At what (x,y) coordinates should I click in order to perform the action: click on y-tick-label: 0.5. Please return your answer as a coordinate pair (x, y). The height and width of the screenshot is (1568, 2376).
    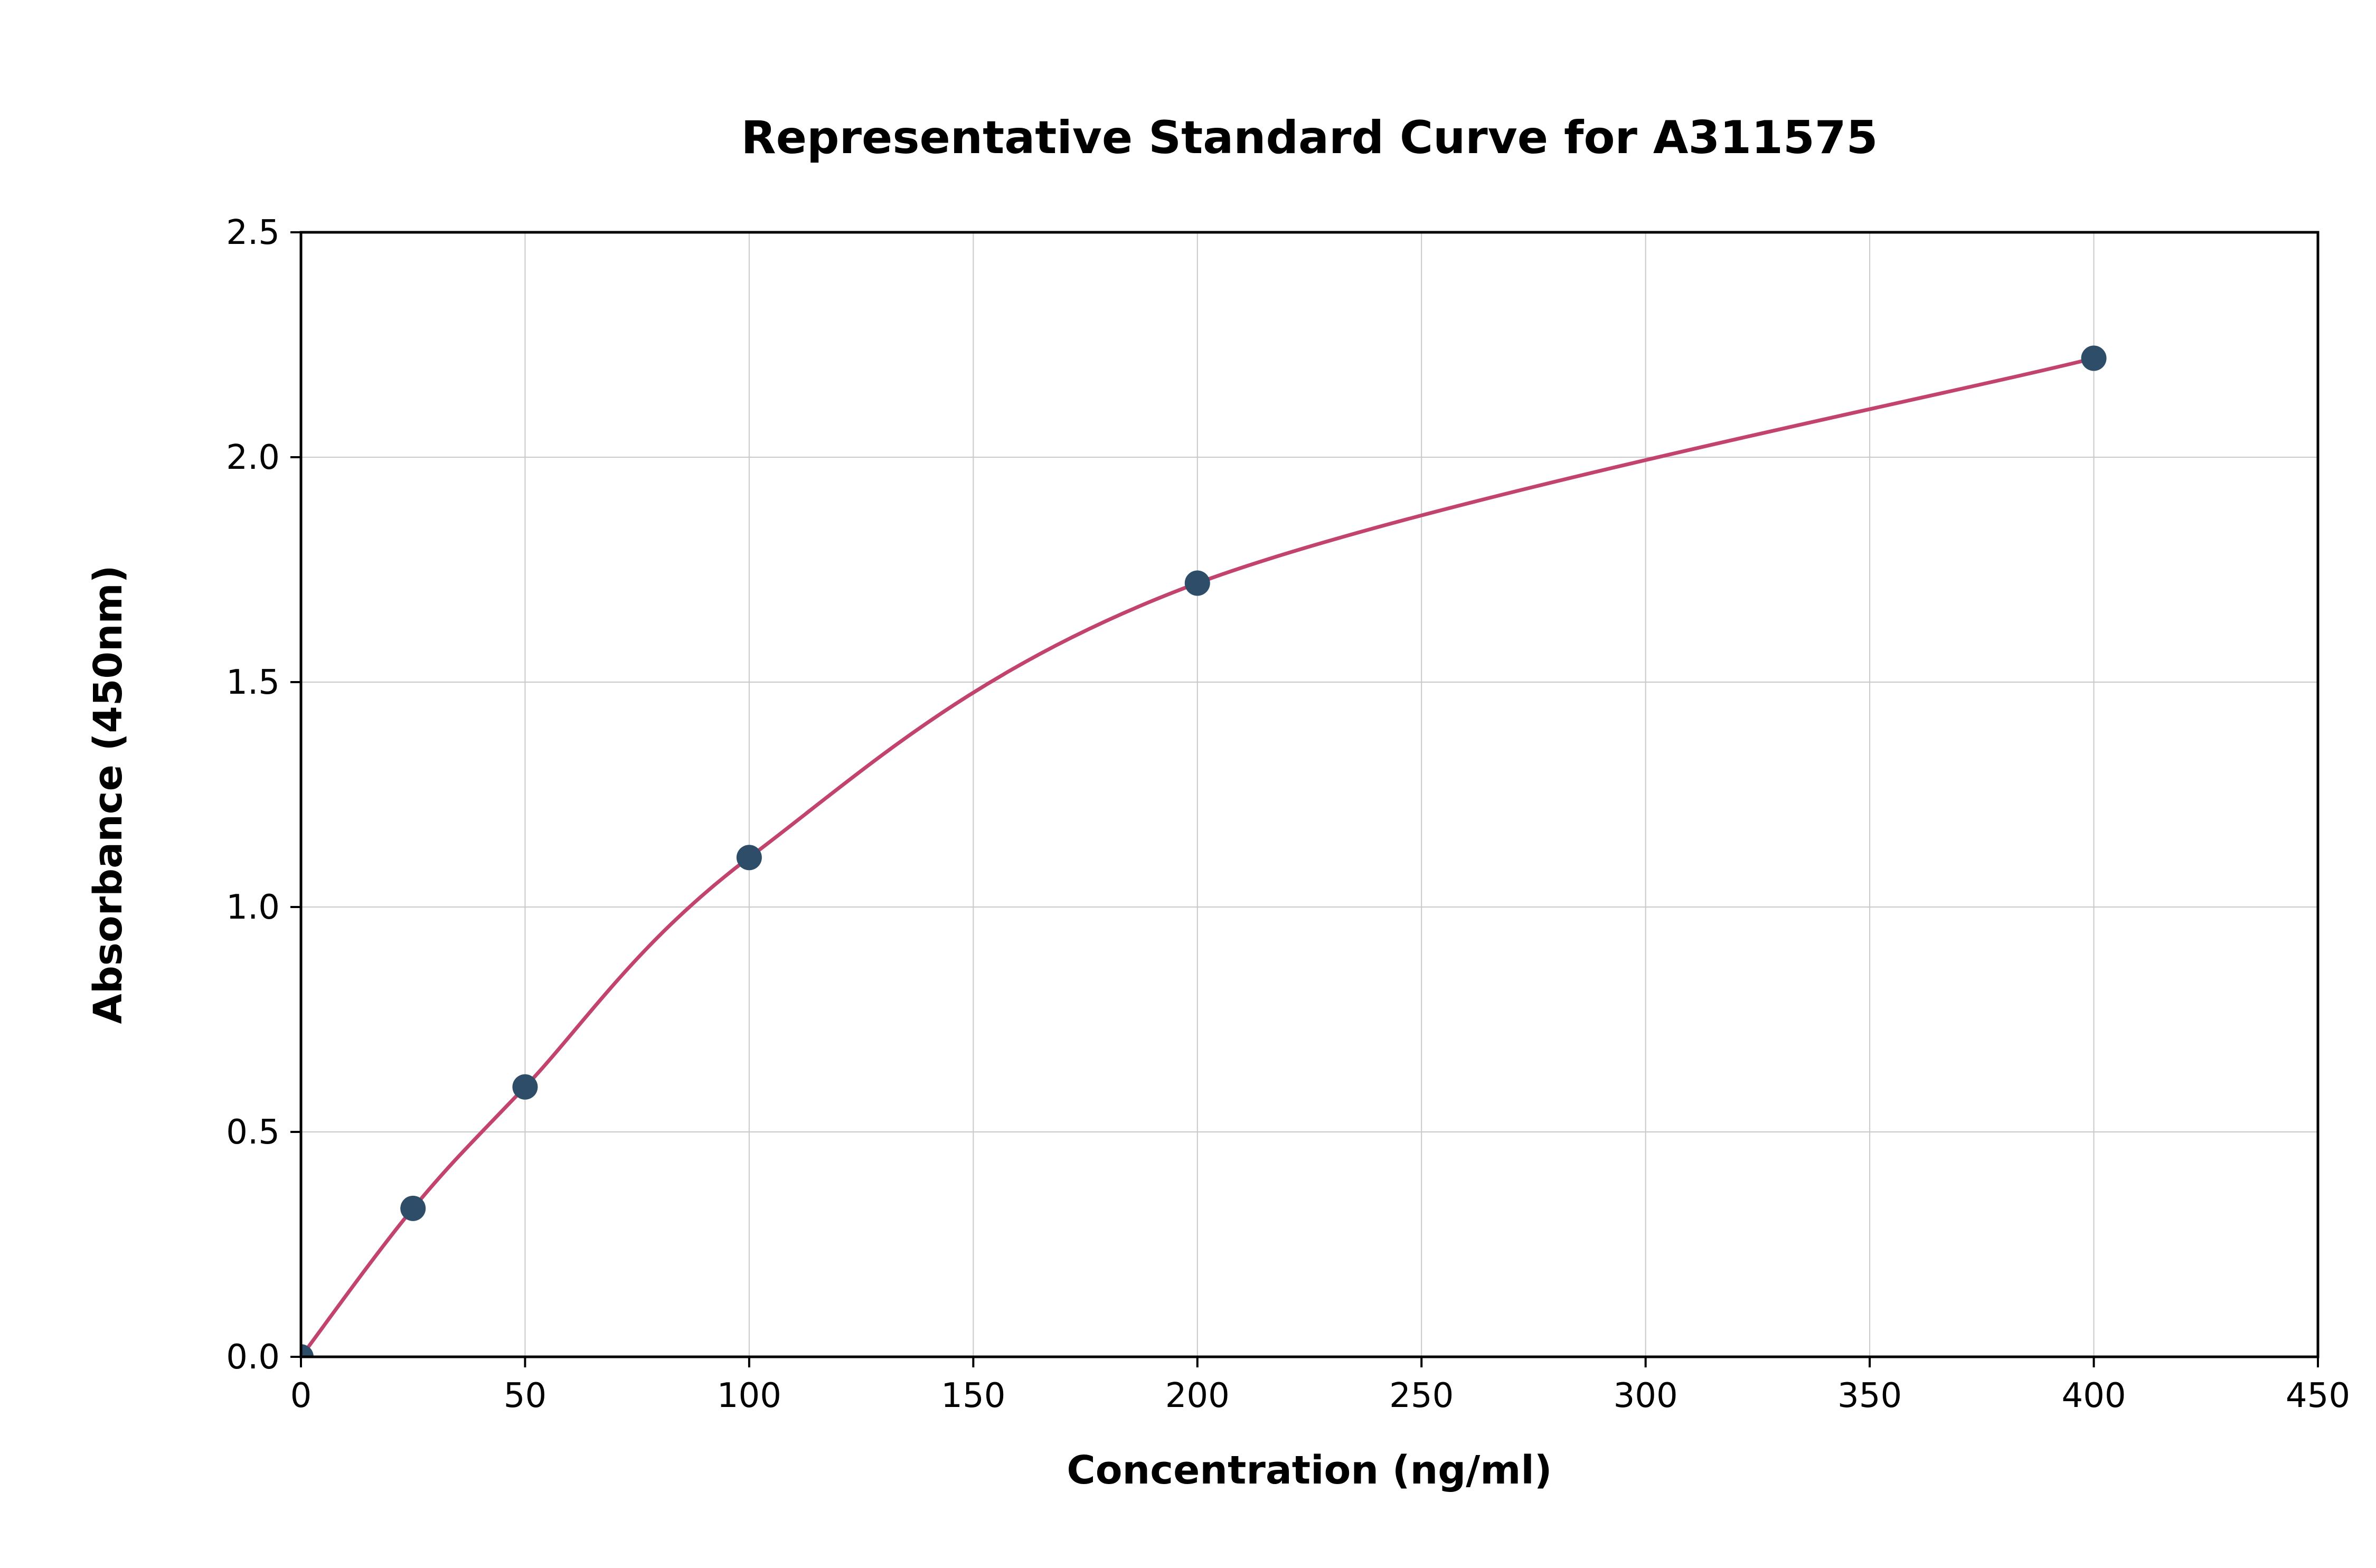
    Looking at the image, I should click on (253, 1132).